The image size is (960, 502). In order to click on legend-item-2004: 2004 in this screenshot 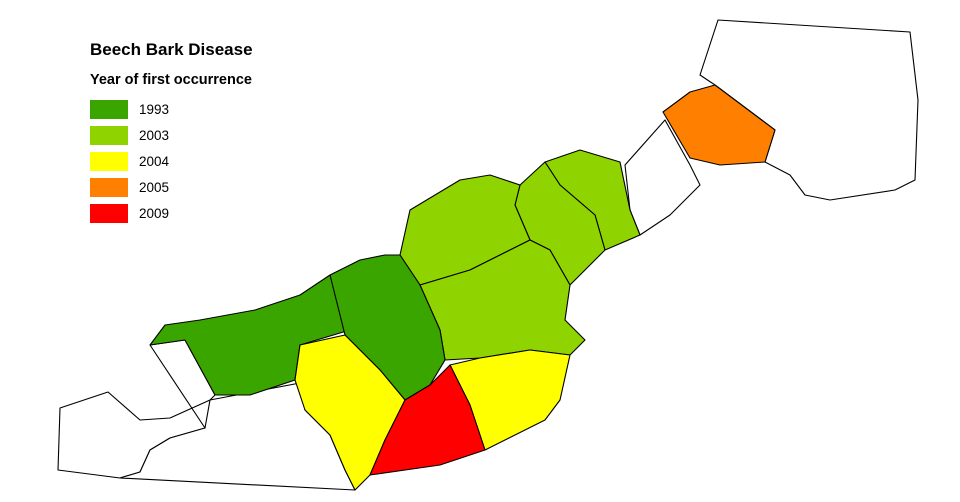, I will do `click(171, 161)`.